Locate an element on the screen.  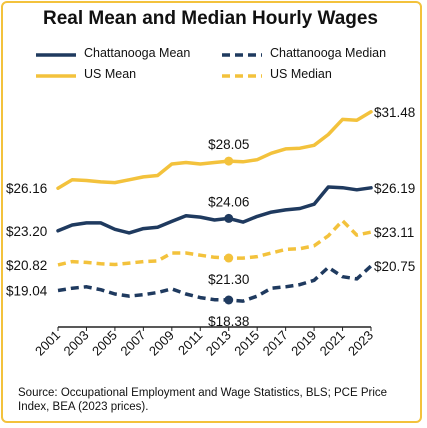
data-label-us-mean-2013: $28.05 is located at coordinates (228, 144).